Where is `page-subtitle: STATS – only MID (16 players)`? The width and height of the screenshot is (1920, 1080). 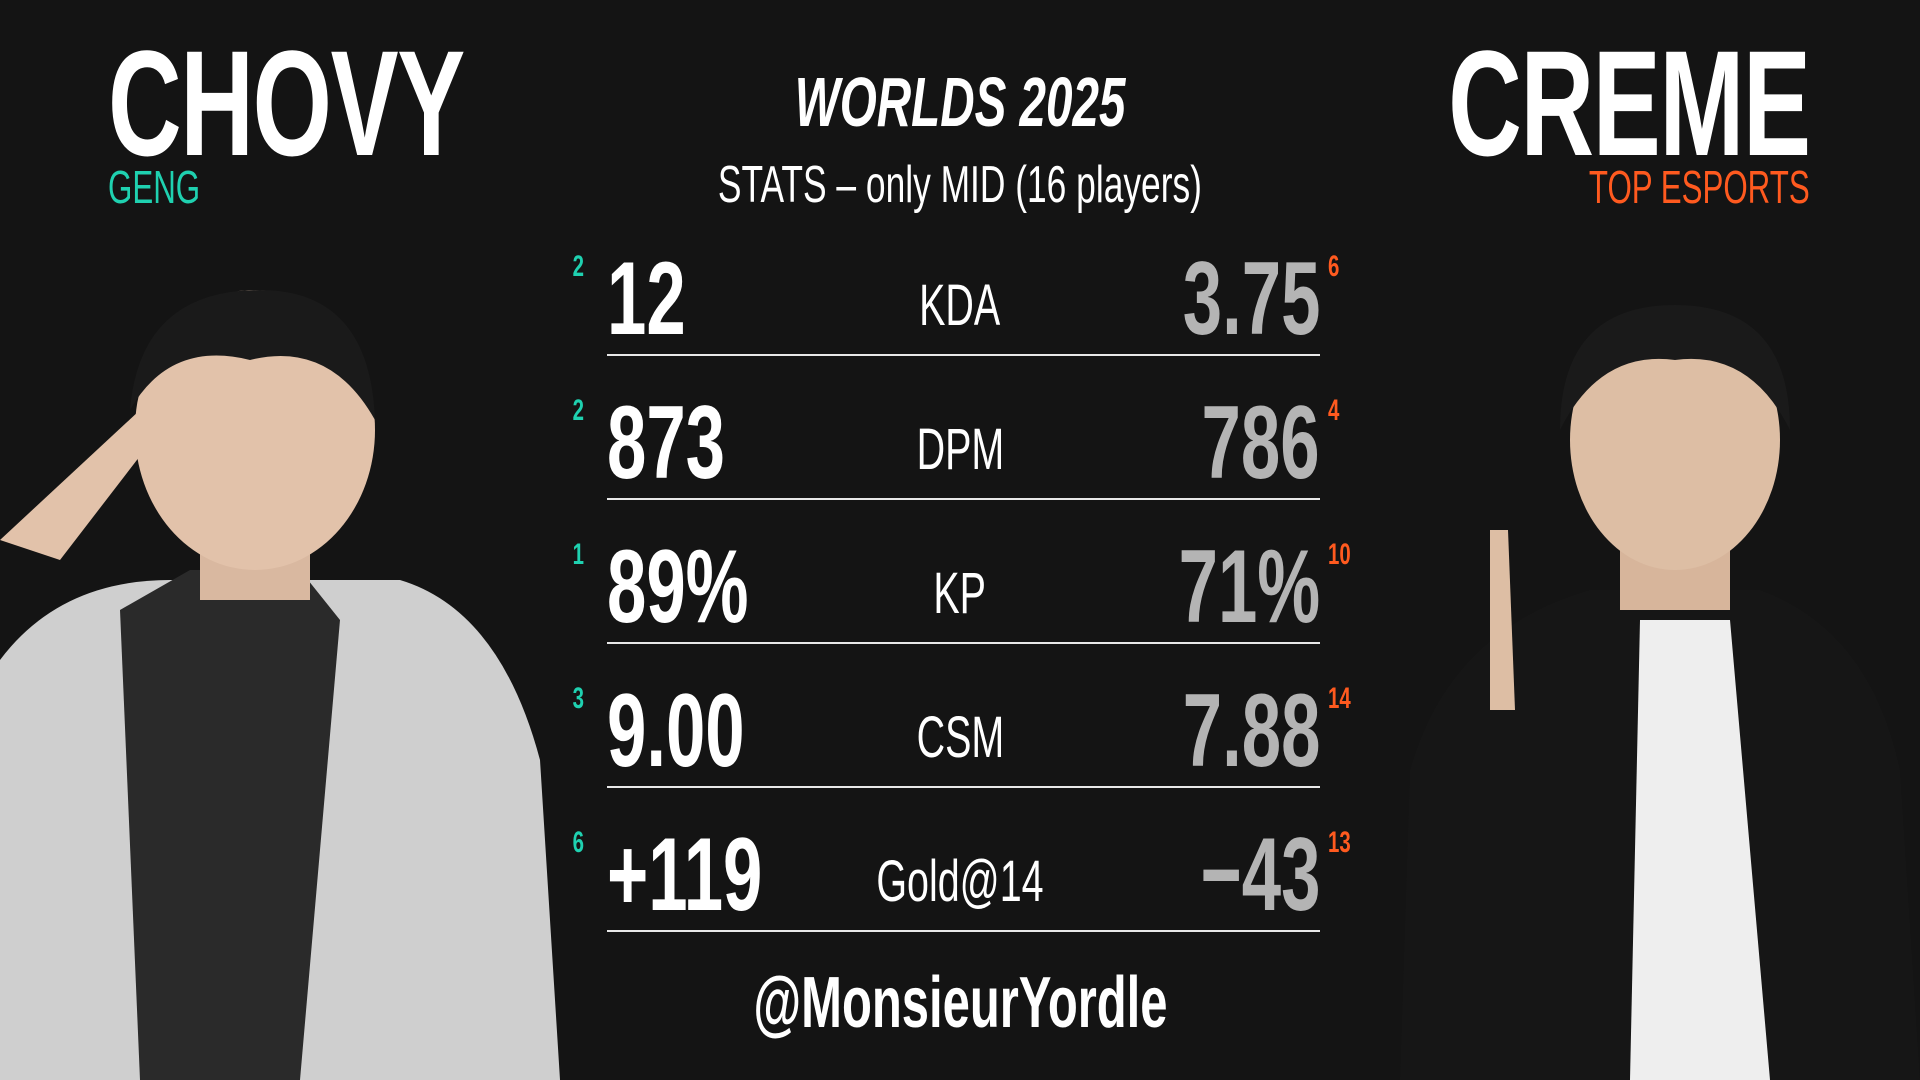 page-subtitle: STATS – only MID (16 players) is located at coordinates (960, 185).